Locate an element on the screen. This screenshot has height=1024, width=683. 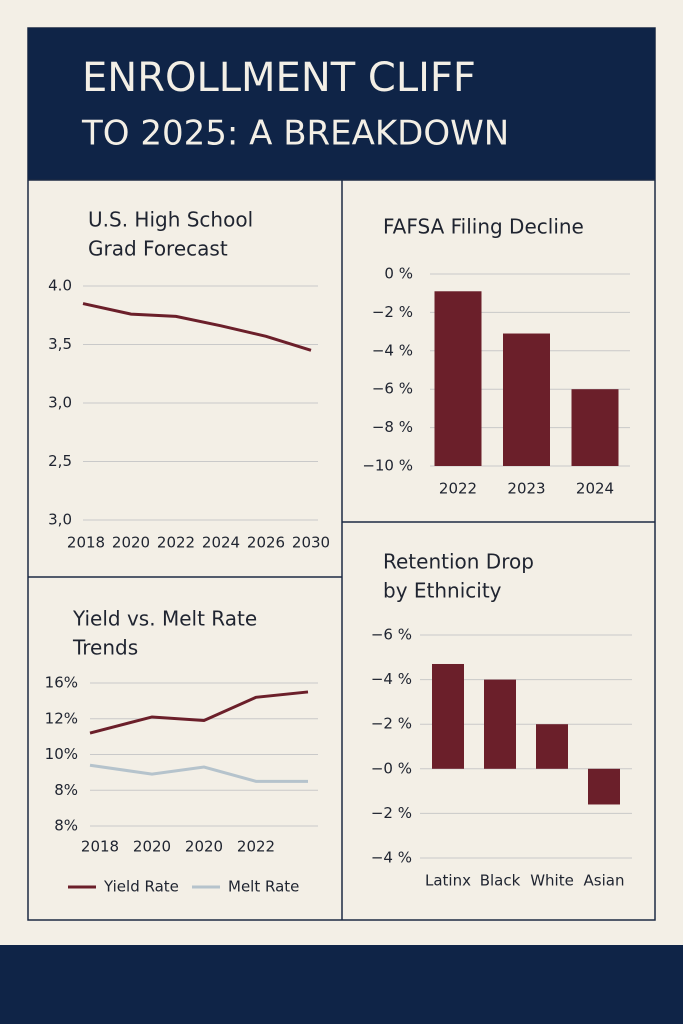
y-tick-label: −10 % is located at coordinates (387, 466).